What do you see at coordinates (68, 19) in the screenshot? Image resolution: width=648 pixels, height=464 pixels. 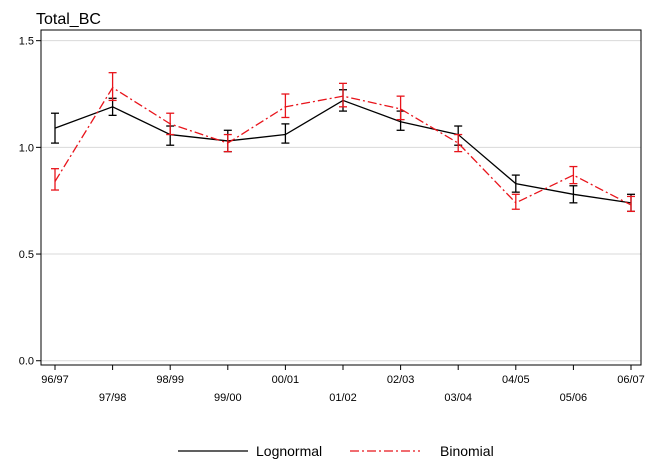 I see `chart-title: Total_BC` at bounding box center [68, 19].